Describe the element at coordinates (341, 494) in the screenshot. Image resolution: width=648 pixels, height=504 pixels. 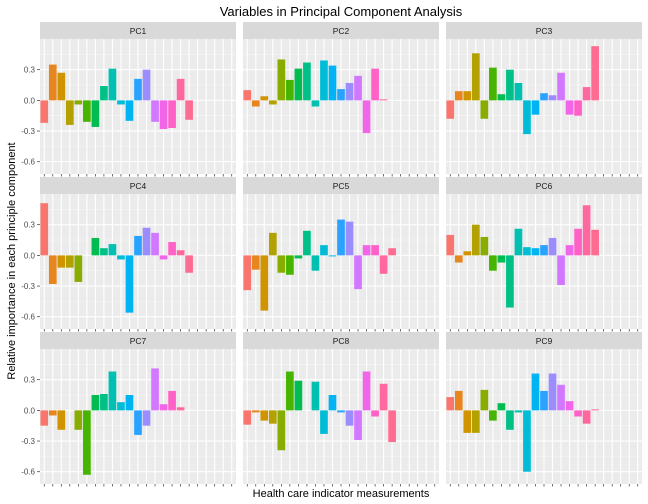
I see `x-axis-title: Health care indicator measurements` at that location.